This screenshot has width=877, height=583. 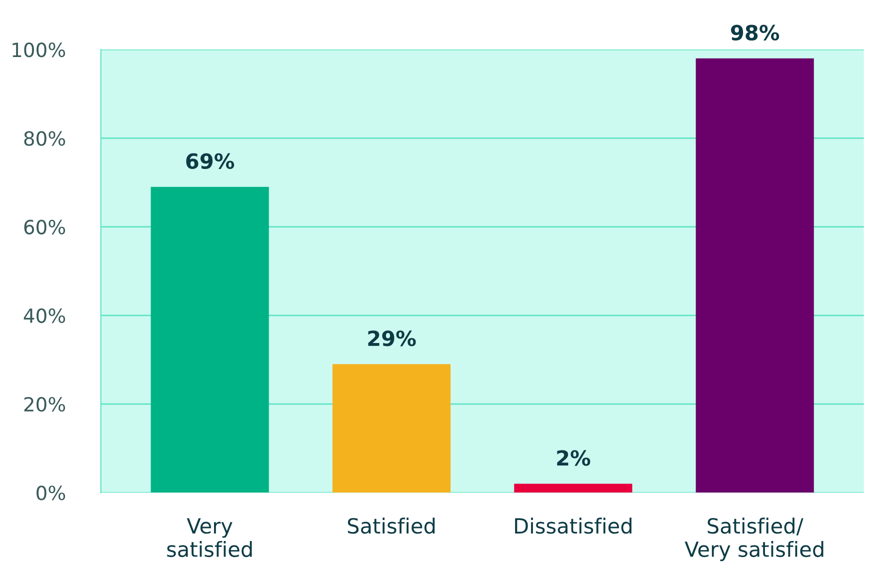 What do you see at coordinates (39, 50) in the screenshot?
I see `y-tick-label: 100%` at bounding box center [39, 50].